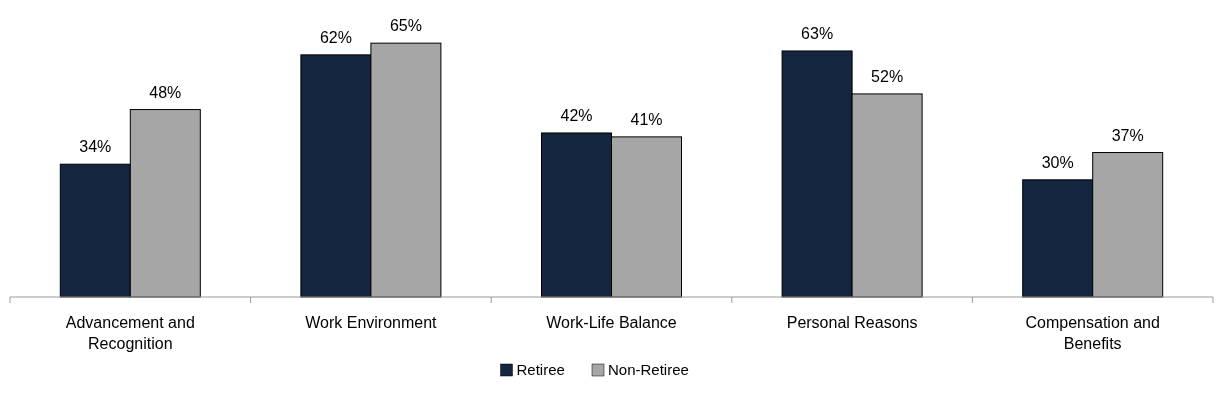 This screenshot has width=1218, height=404. I want to click on legend-label: Non-Retiree, so click(648, 369).